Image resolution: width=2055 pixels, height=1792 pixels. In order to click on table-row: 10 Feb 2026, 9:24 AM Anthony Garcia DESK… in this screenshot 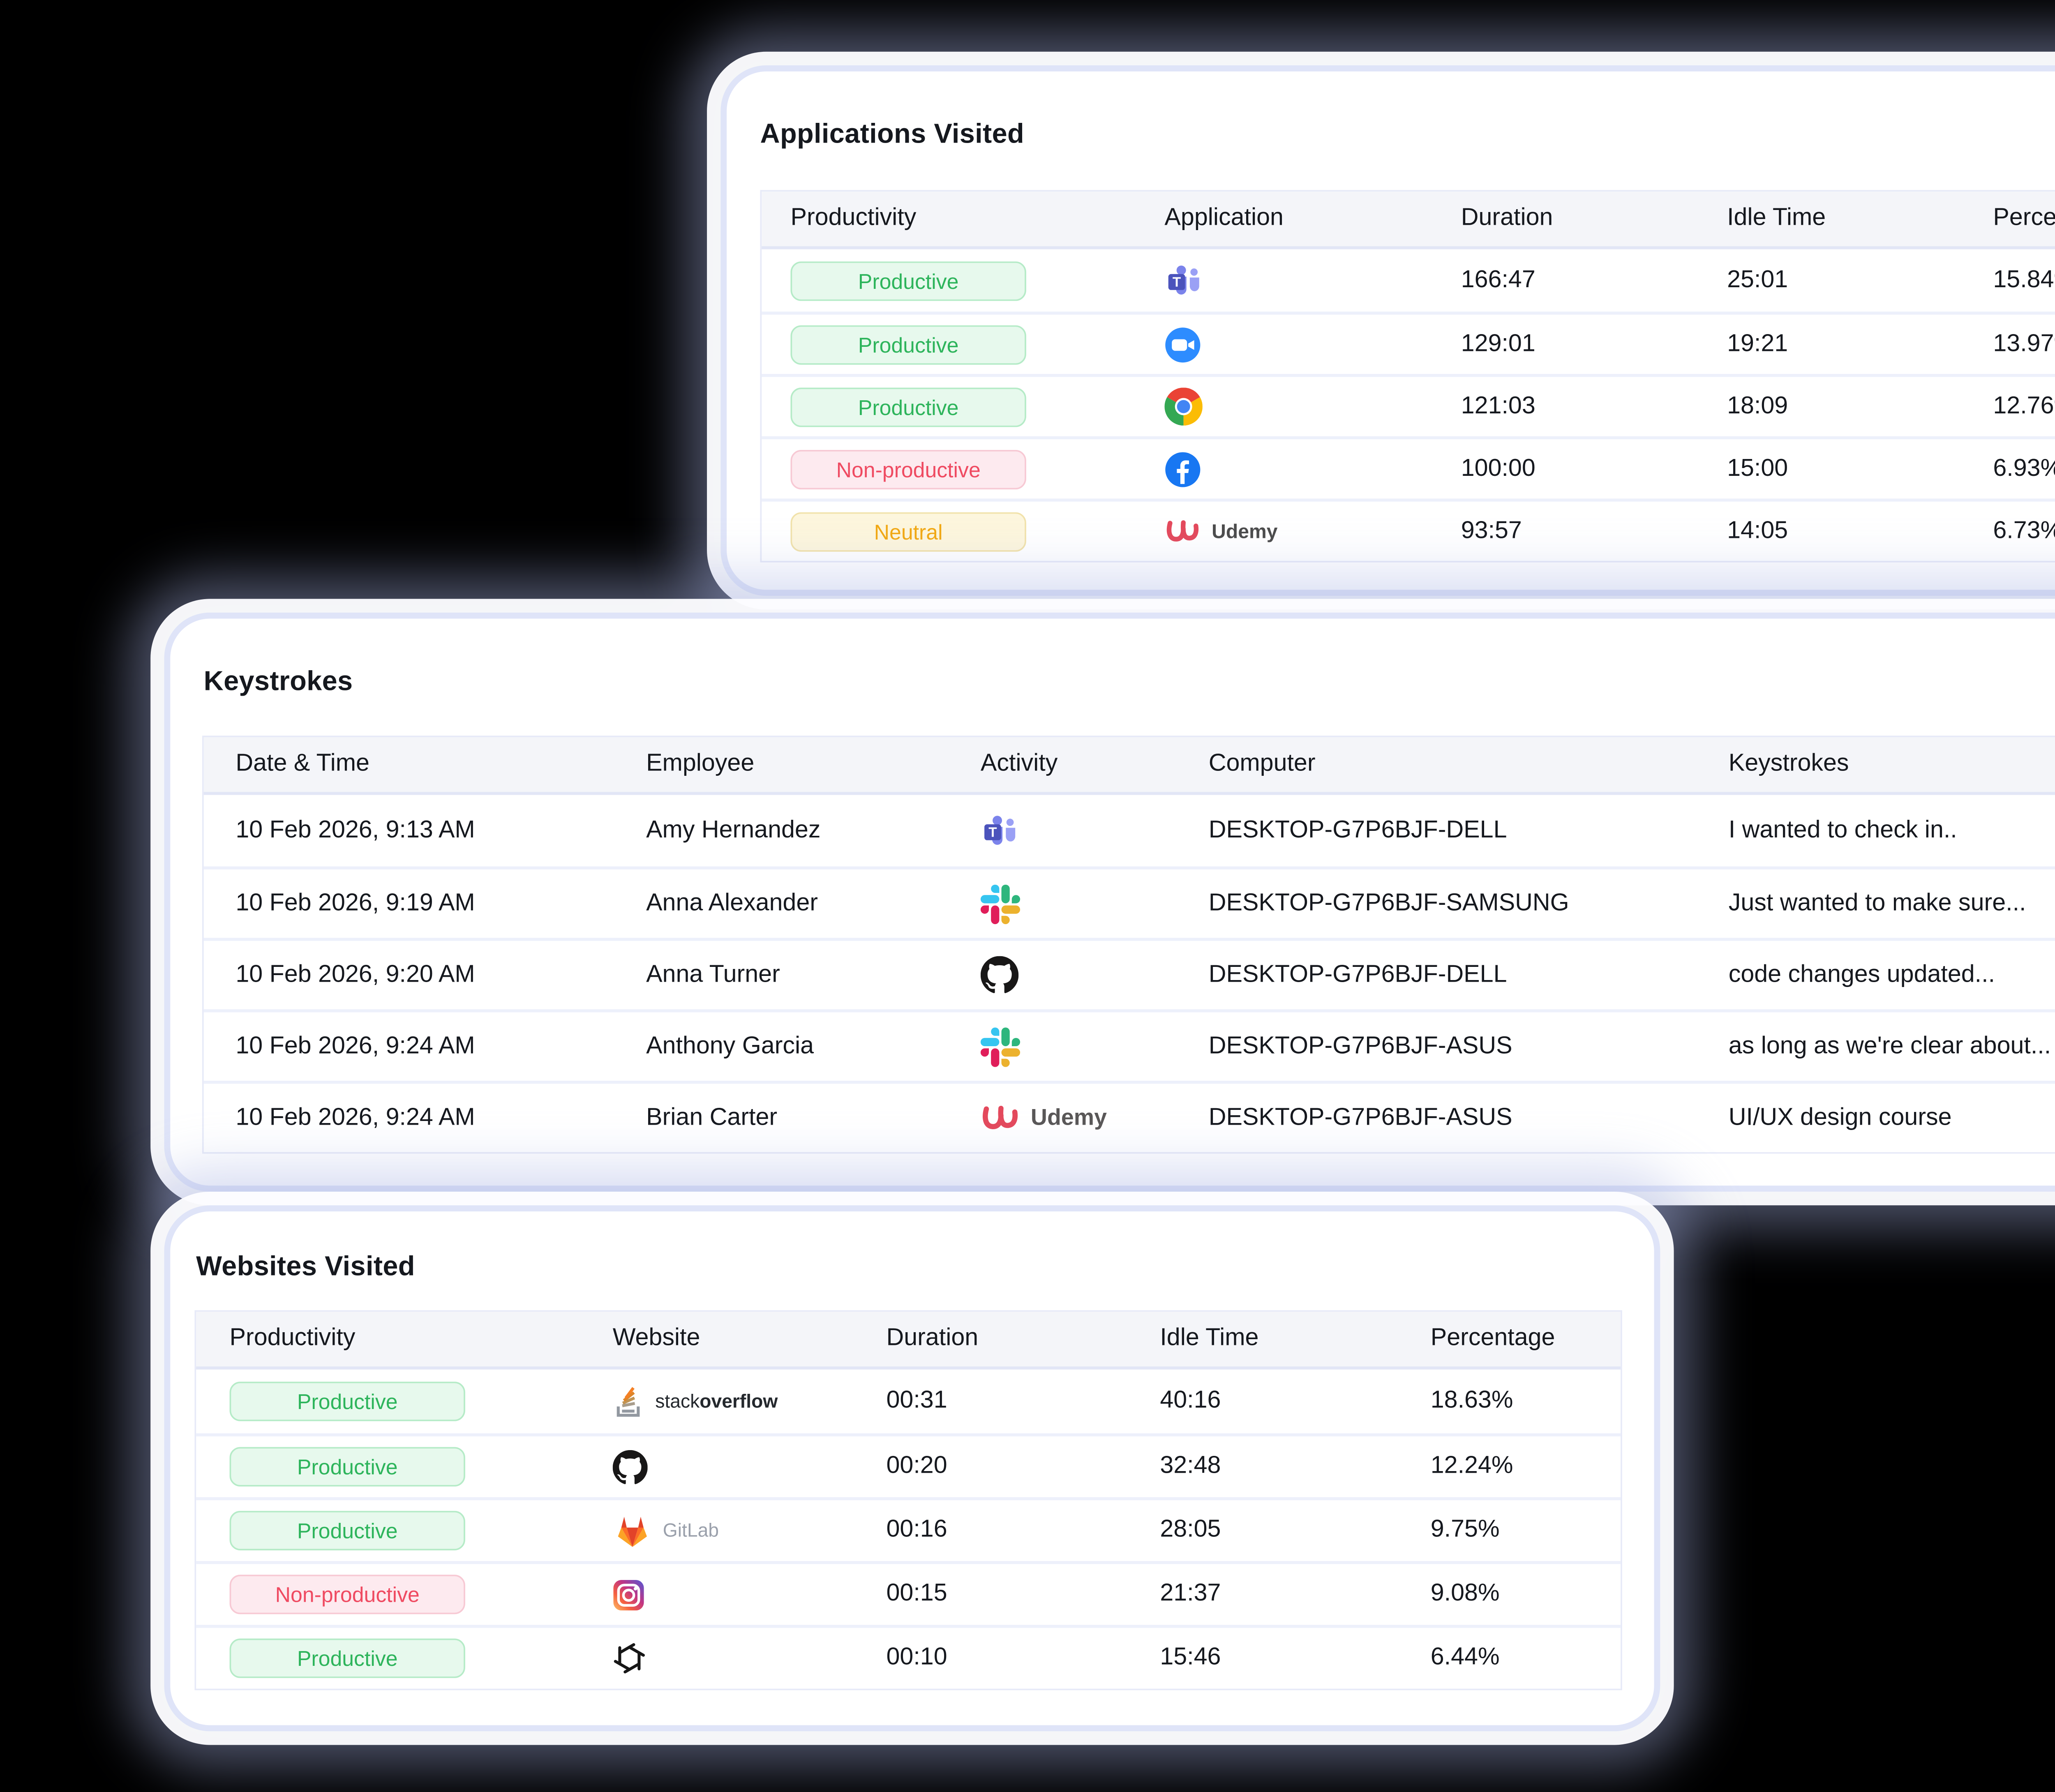, I will do `click(1129, 1045)`.